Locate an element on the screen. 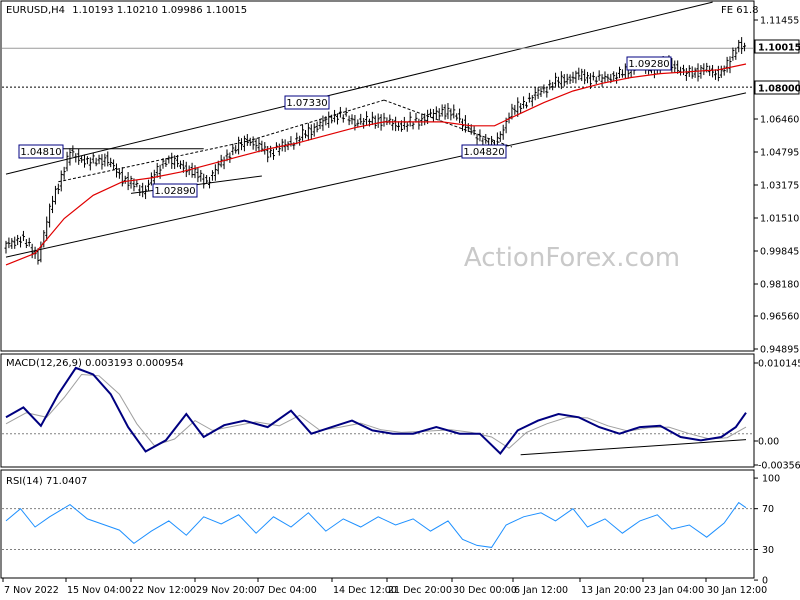 This screenshot has height=600, width=800. macd-main-line is located at coordinates (376, 411).